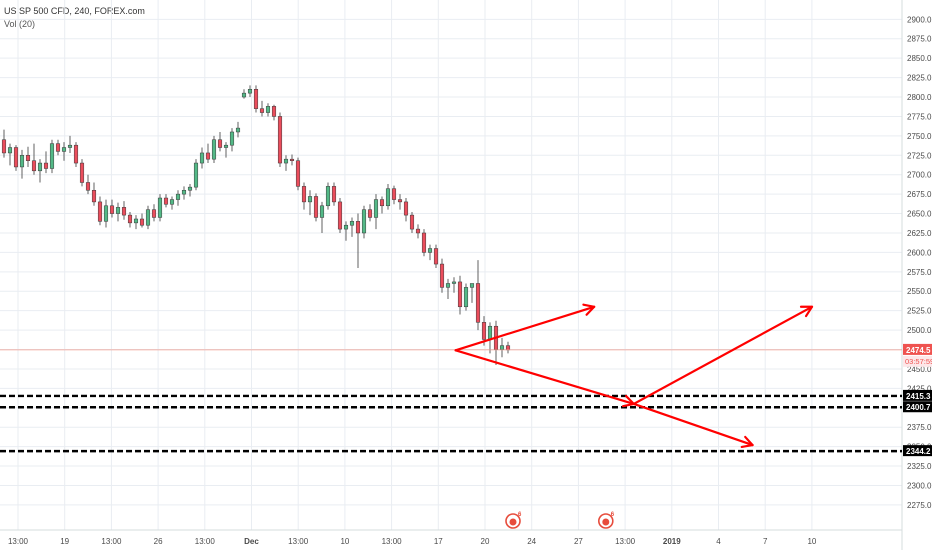 The image size is (932, 555). I want to click on symbol-title: US SP 500 CFD, 240, FOREX.com, so click(74, 11).